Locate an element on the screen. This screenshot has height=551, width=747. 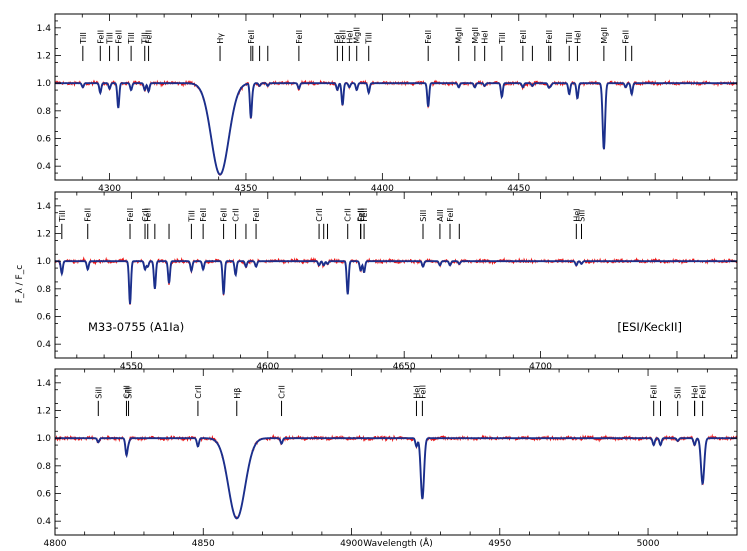
x-tick-label: 4400 is located at coordinates (382, 189).